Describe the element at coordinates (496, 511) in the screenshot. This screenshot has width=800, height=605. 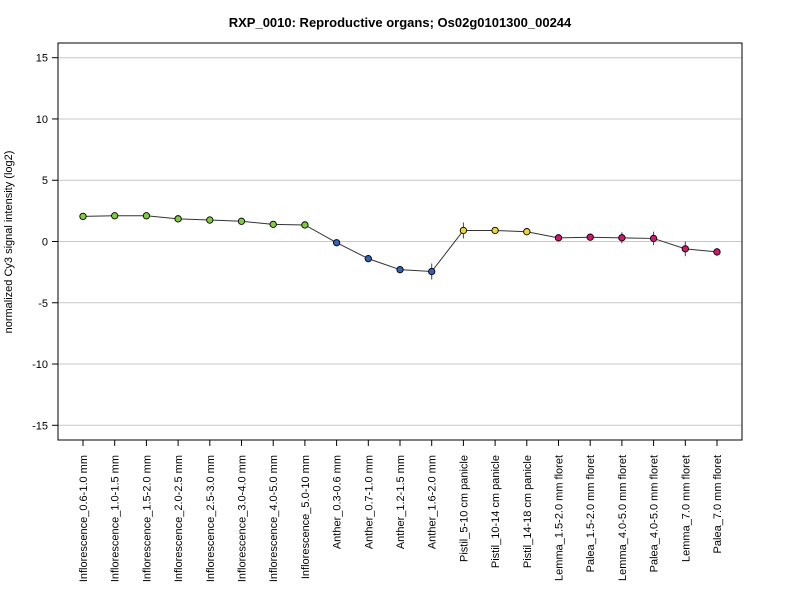
I see `x-tick-label: Pistil_10-14 cm panicle` at that location.